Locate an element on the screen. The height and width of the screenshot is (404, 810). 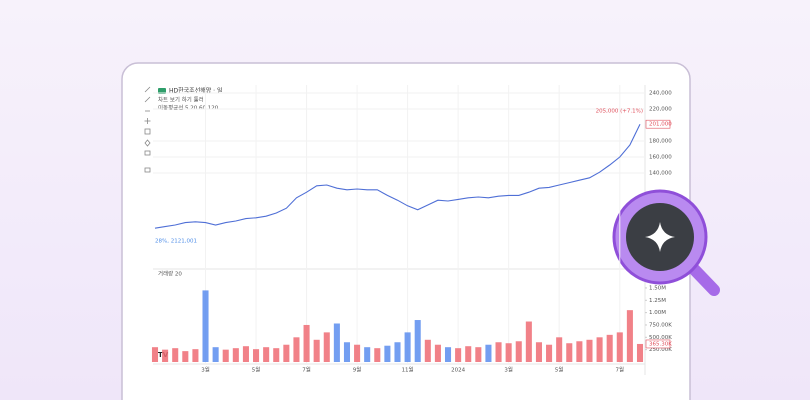
y-tick-label: 240,000 is located at coordinates (660, 94).